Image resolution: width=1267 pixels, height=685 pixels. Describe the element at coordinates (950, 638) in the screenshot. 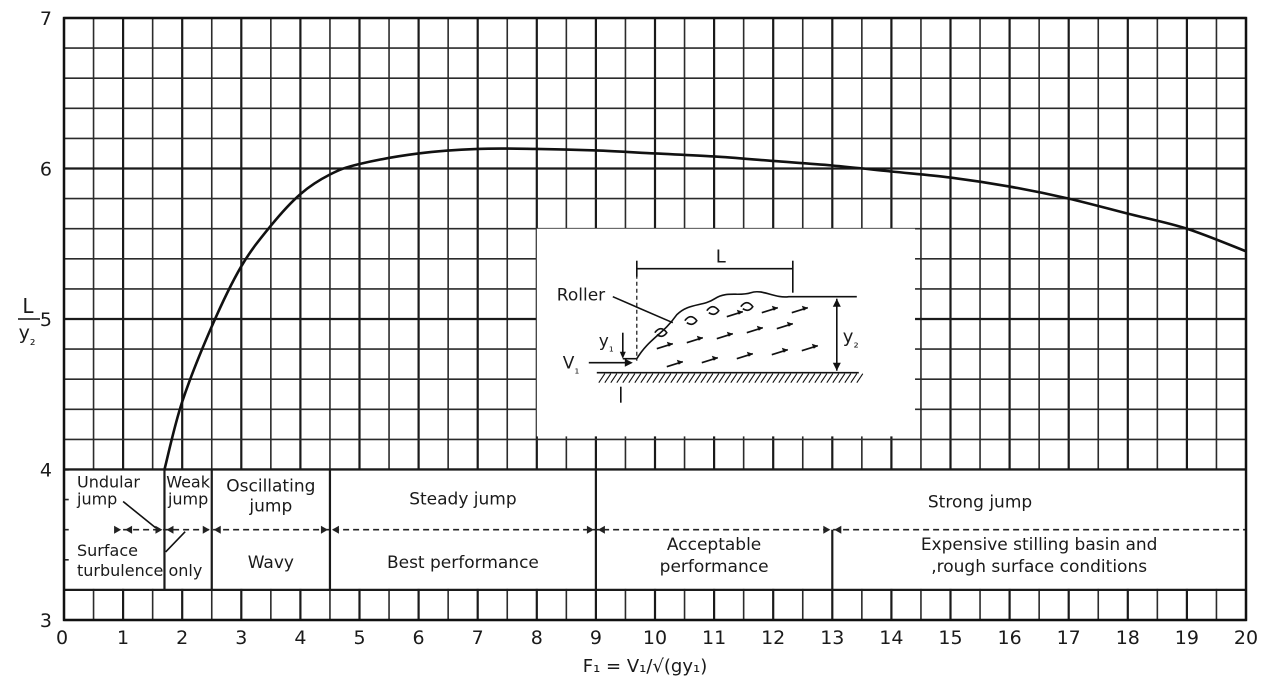

I see `x-tick-label: 15` at that location.